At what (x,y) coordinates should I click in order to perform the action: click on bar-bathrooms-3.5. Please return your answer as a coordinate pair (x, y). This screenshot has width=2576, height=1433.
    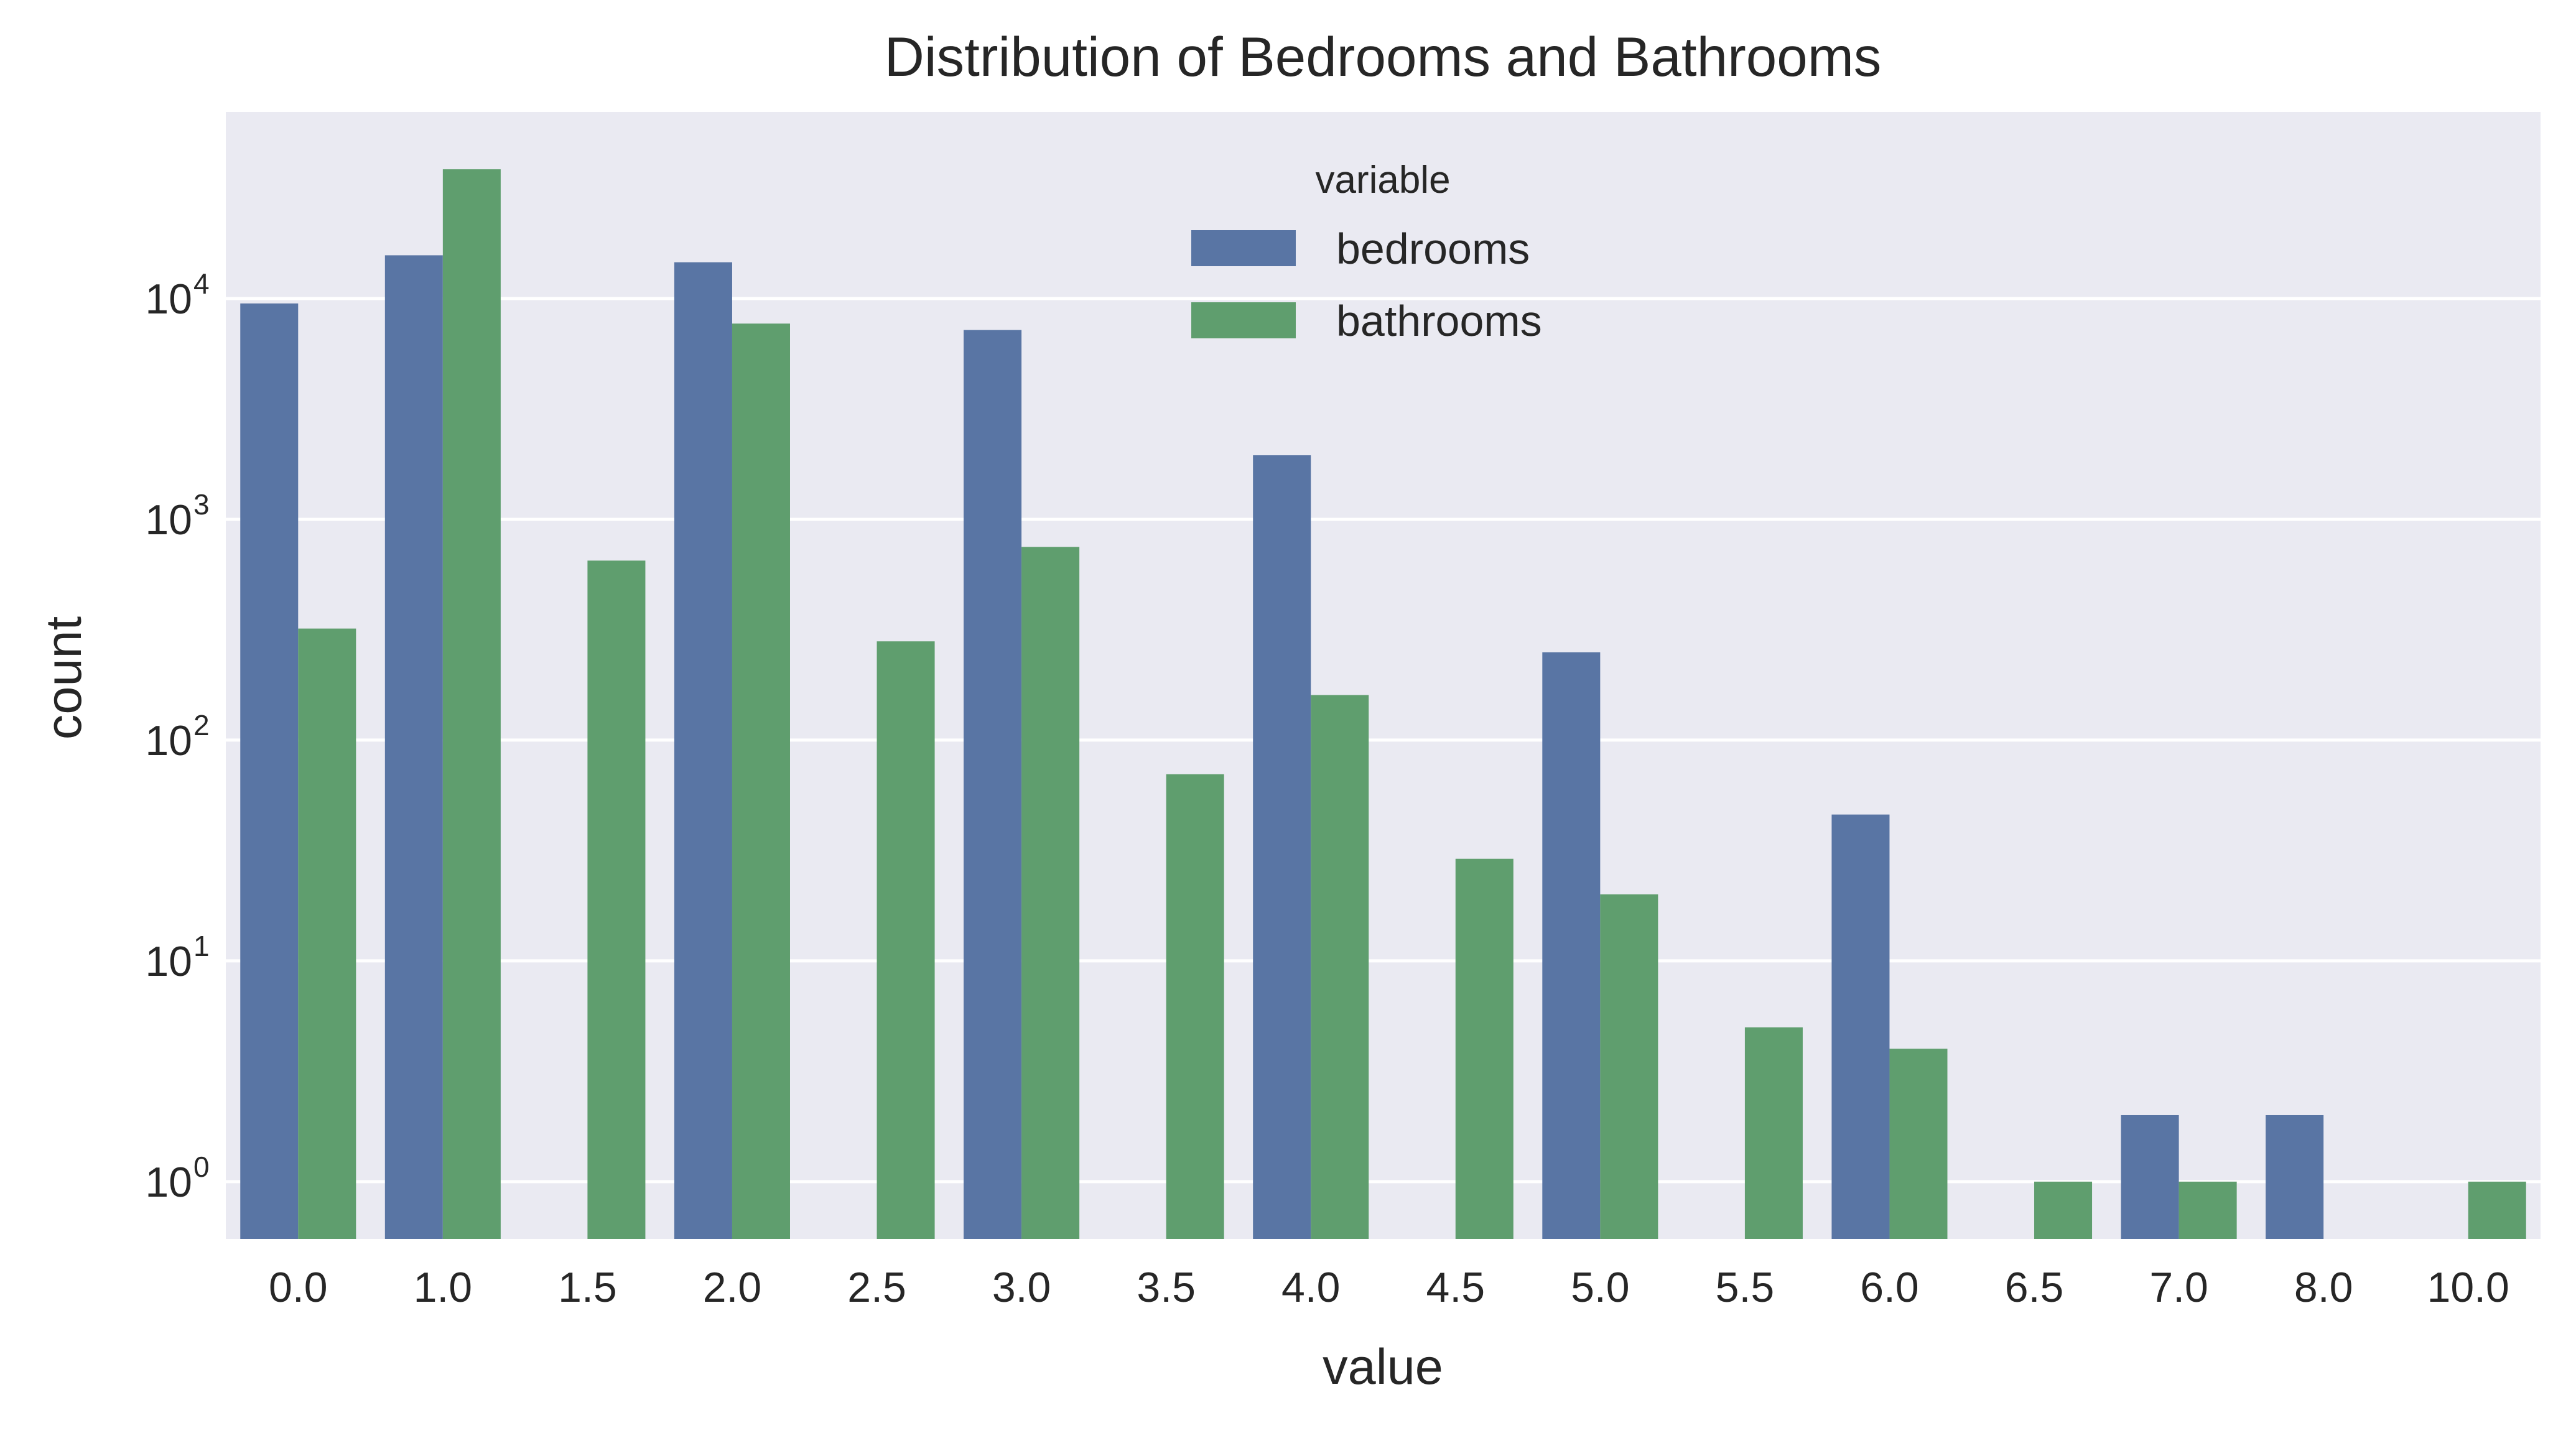
    Looking at the image, I should click on (1195, 1006).